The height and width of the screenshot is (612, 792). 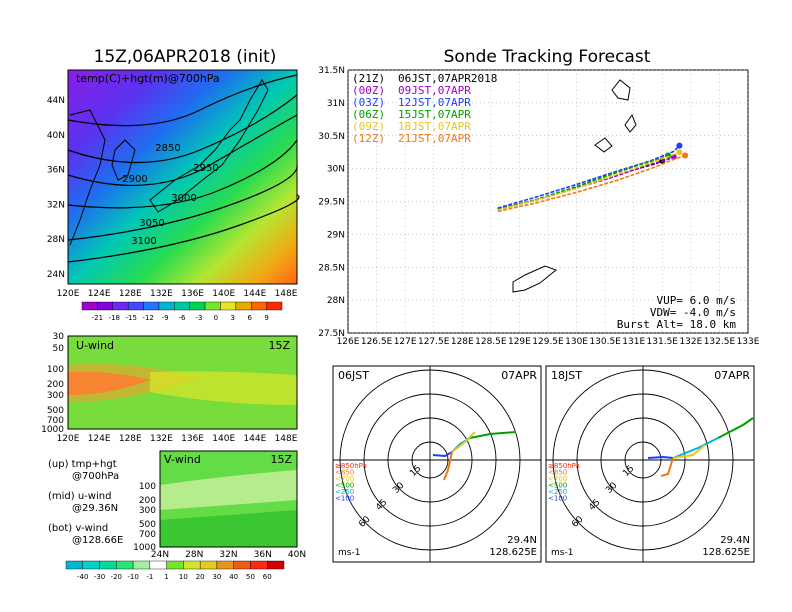 What do you see at coordinates (147, 318) in the screenshot?
I see `colorbar-tick-label: -12` at bounding box center [147, 318].